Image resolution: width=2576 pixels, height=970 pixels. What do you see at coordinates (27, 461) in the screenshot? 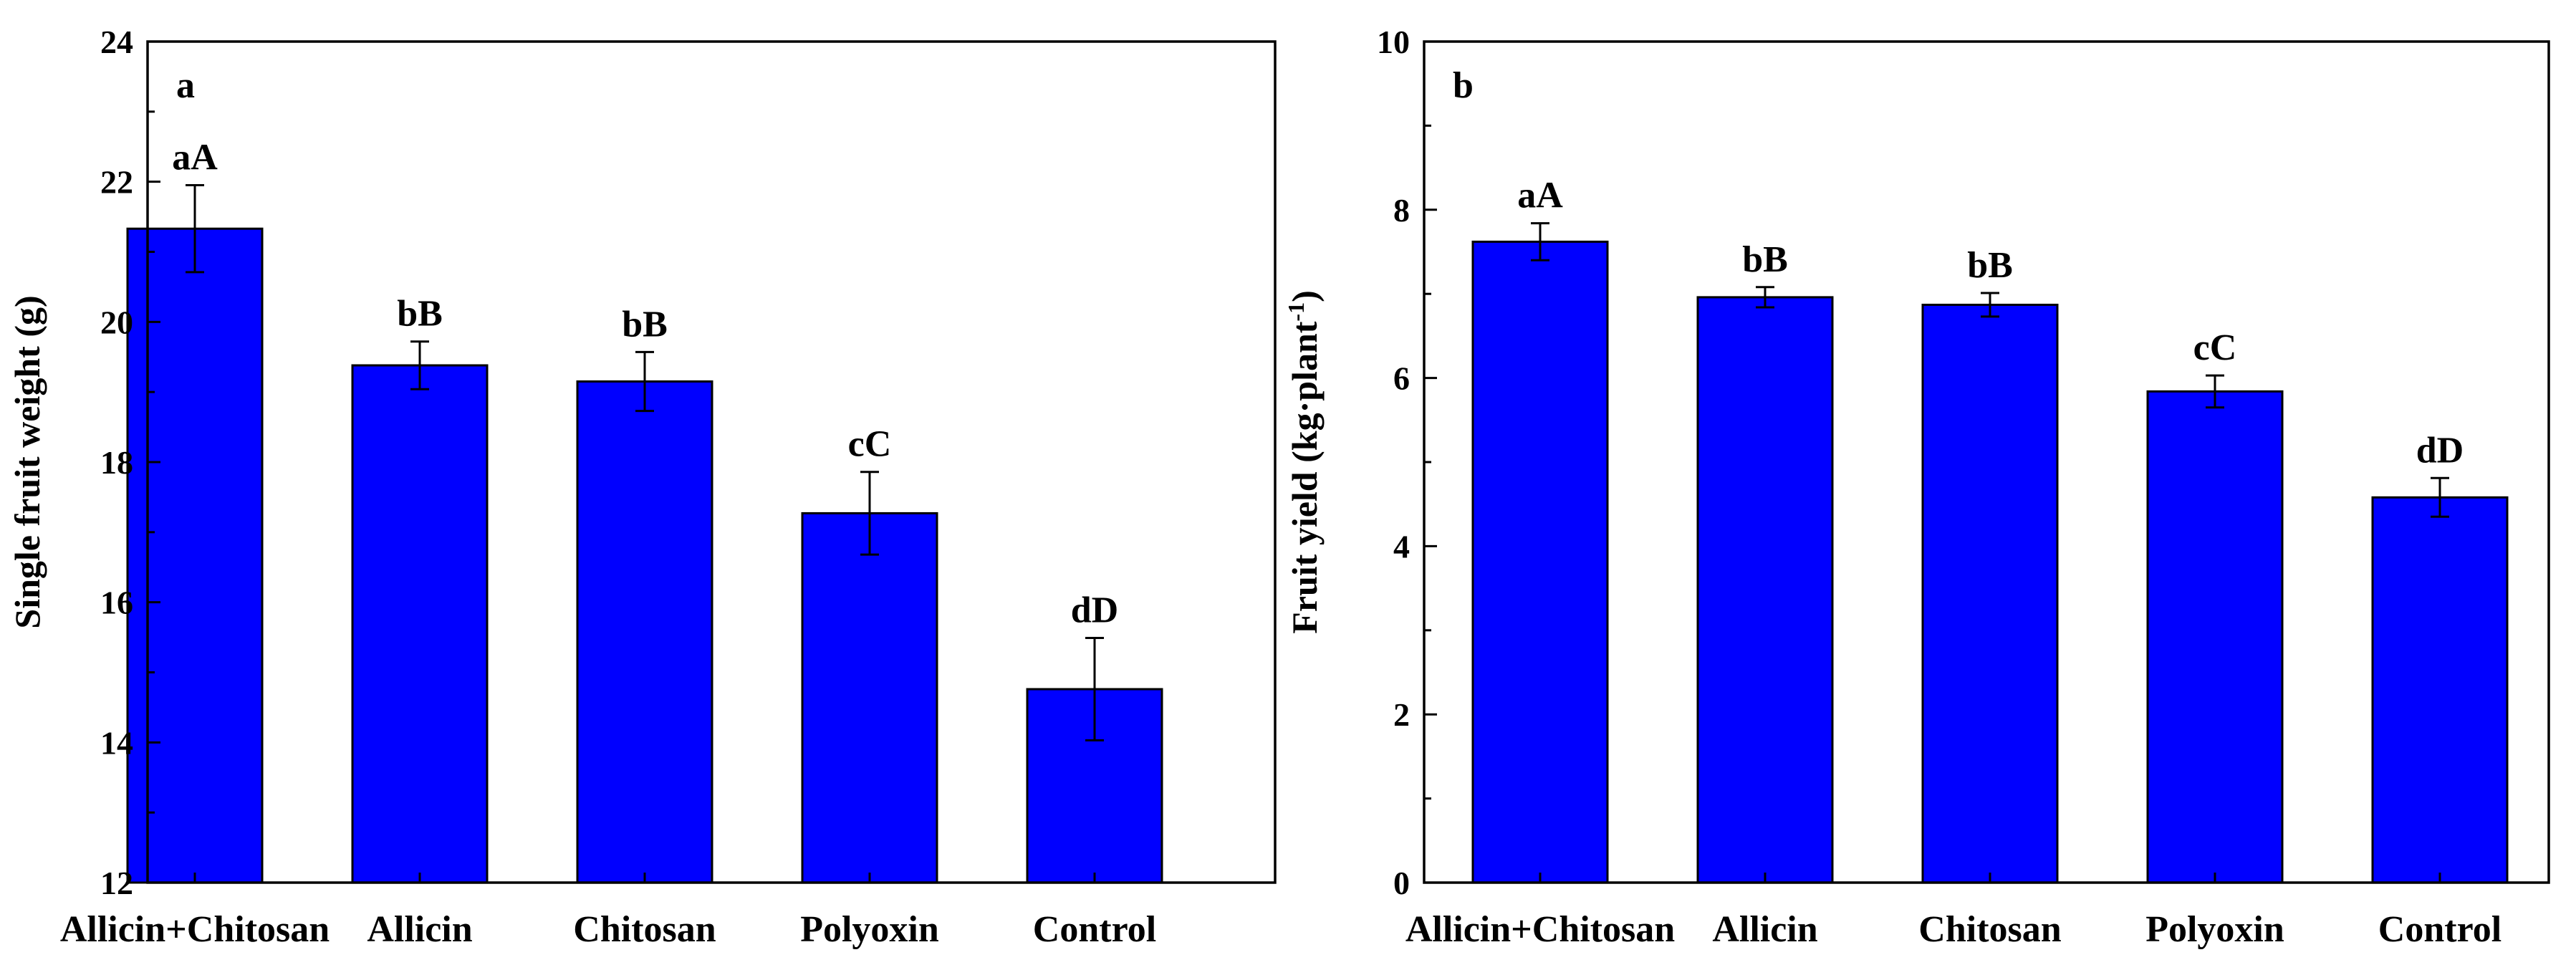
I see `y-axis-title: Single fruit weight (g)` at bounding box center [27, 461].